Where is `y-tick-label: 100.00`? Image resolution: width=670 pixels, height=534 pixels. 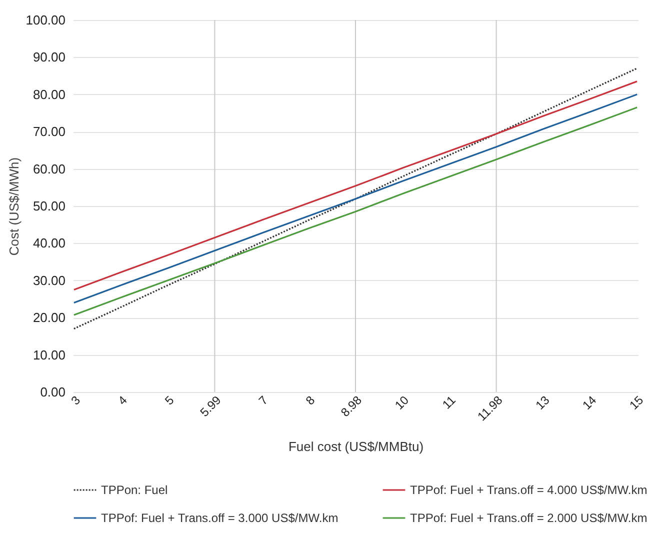
y-tick-label: 100.00 is located at coordinates (46, 20).